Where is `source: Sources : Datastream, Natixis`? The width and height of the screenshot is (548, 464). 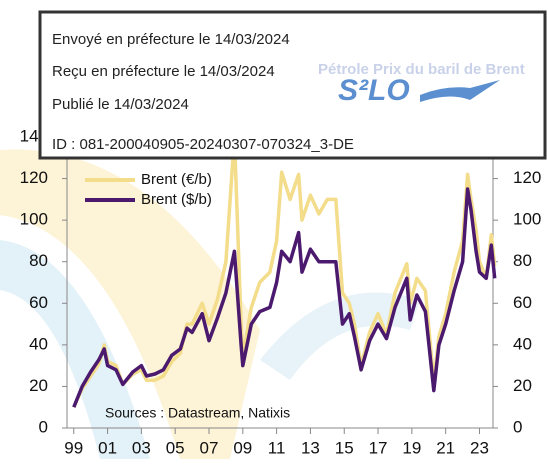 source: Sources : Datastream, Natixis is located at coordinates (197, 413).